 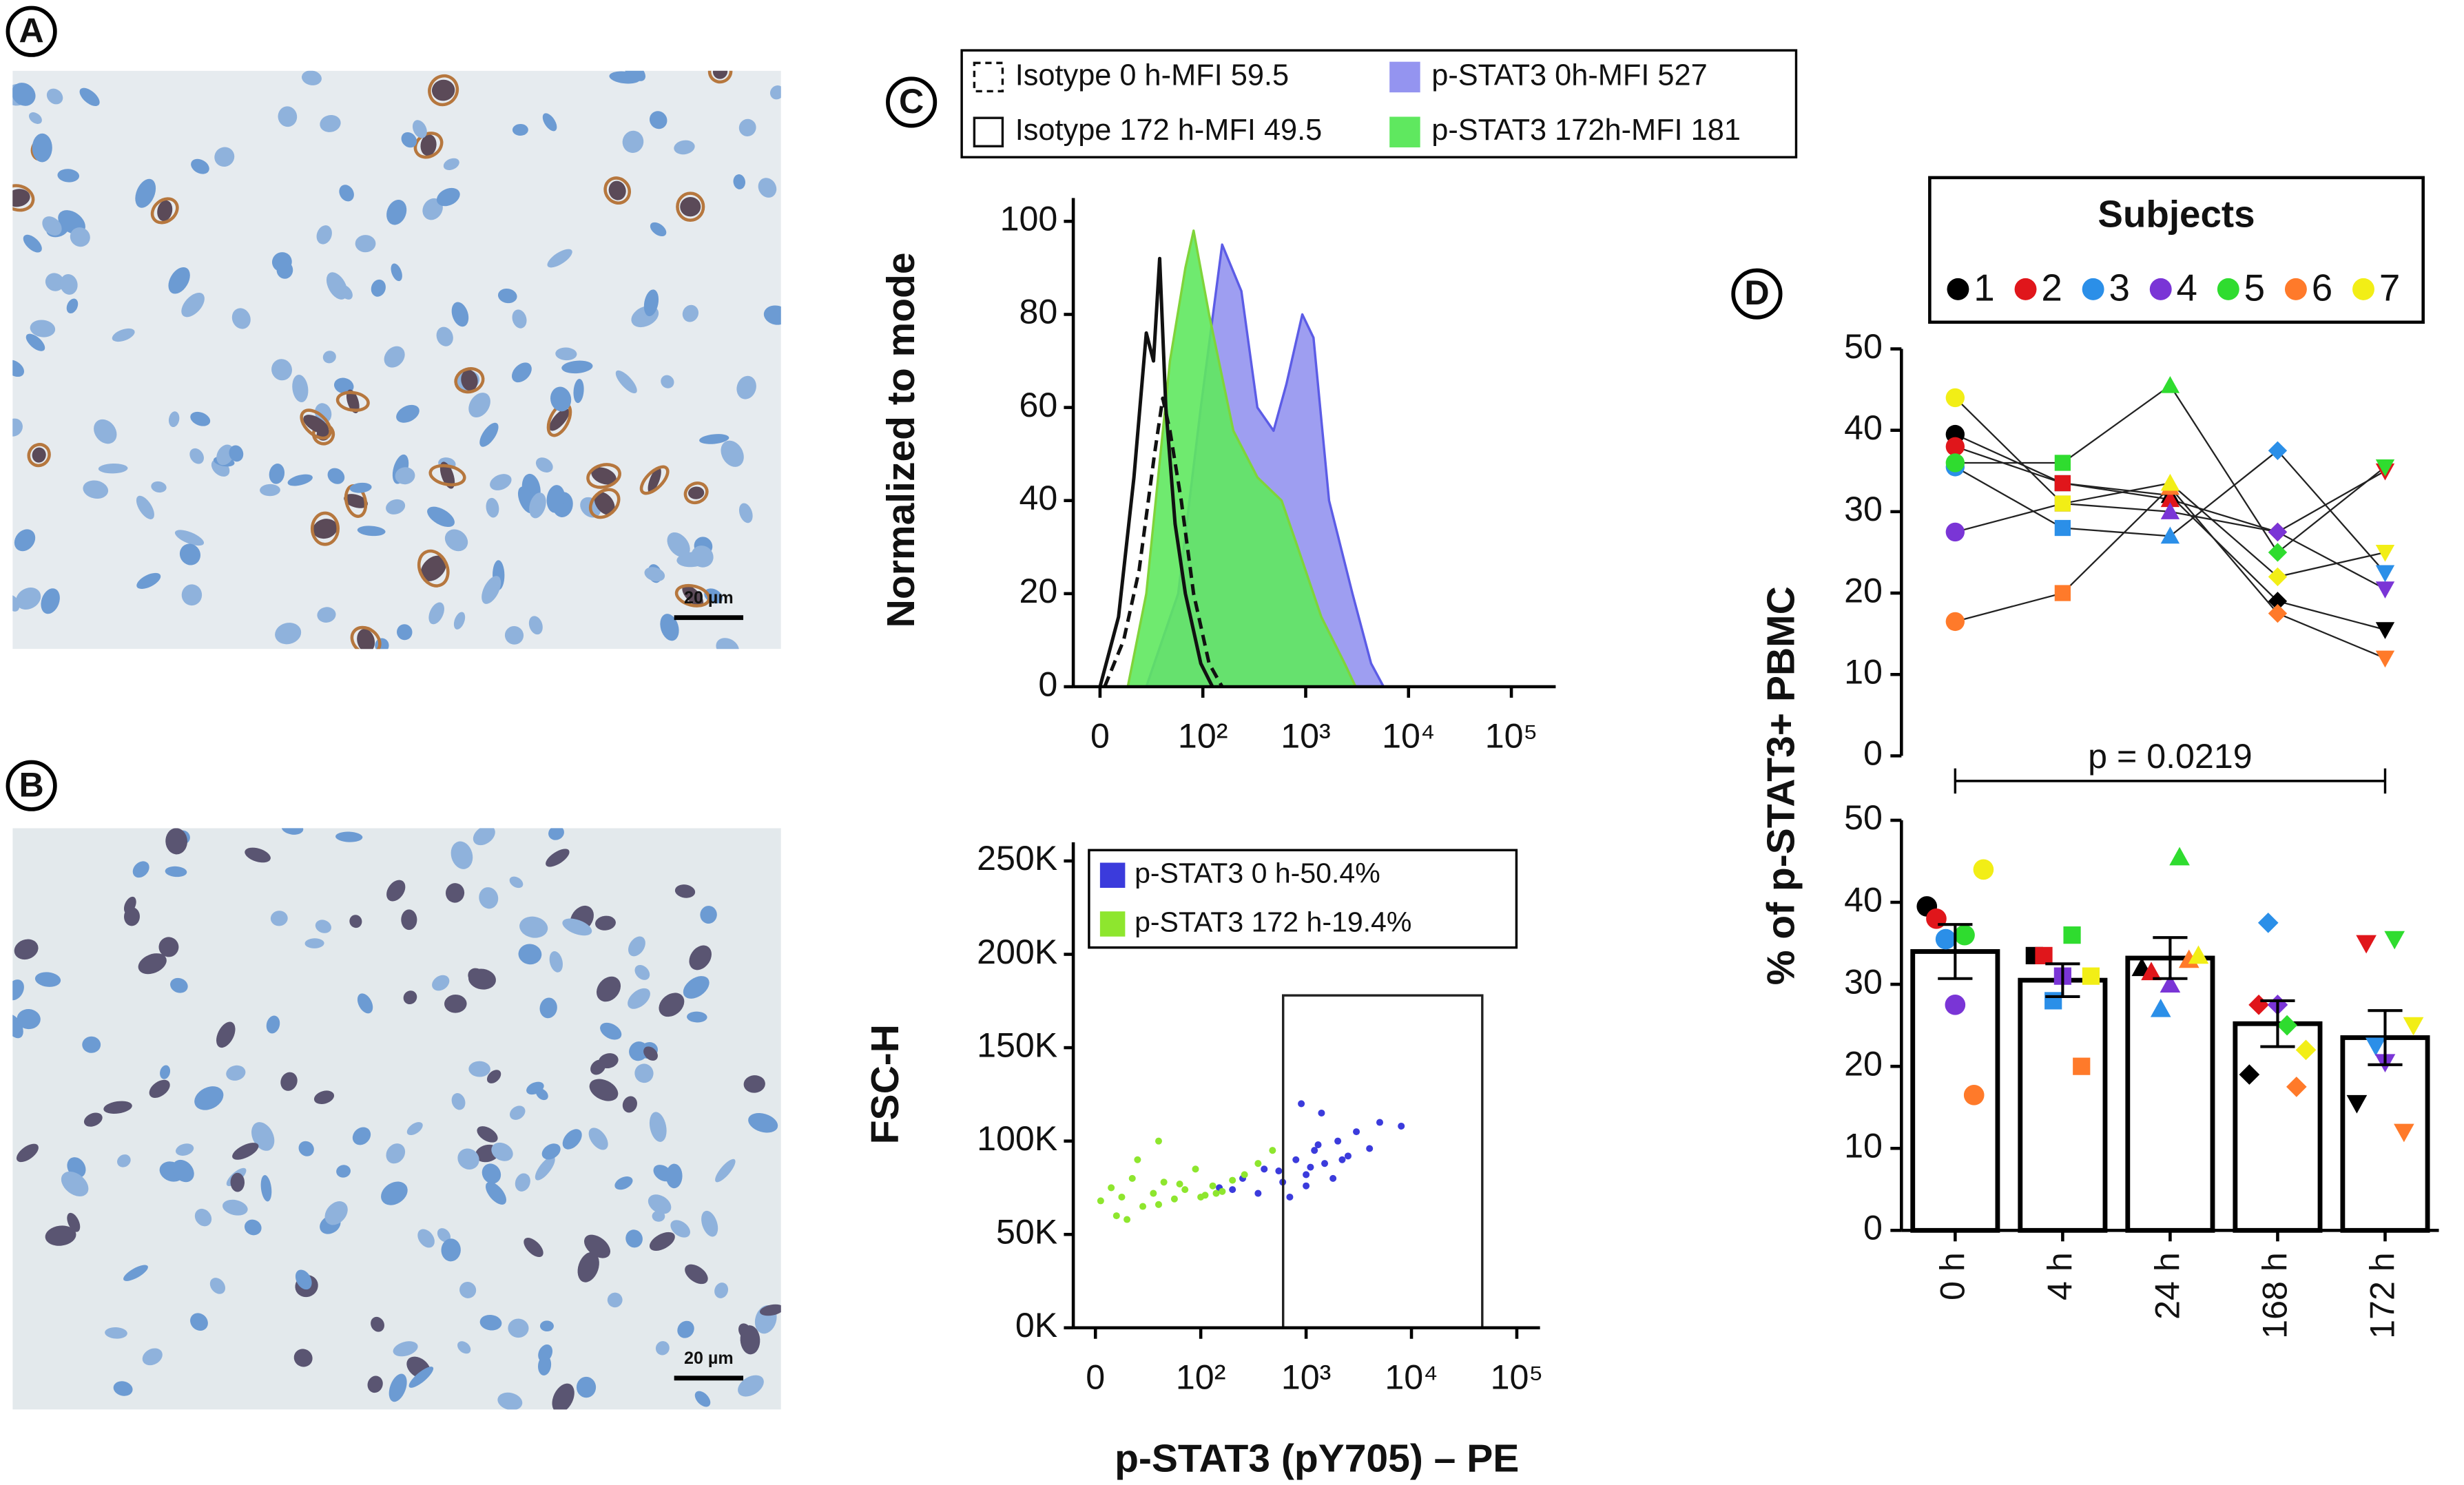 What do you see at coordinates (1863, 982) in the screenshot?
I see `y-tick-label: 30` at bounding box center [1863, 982].